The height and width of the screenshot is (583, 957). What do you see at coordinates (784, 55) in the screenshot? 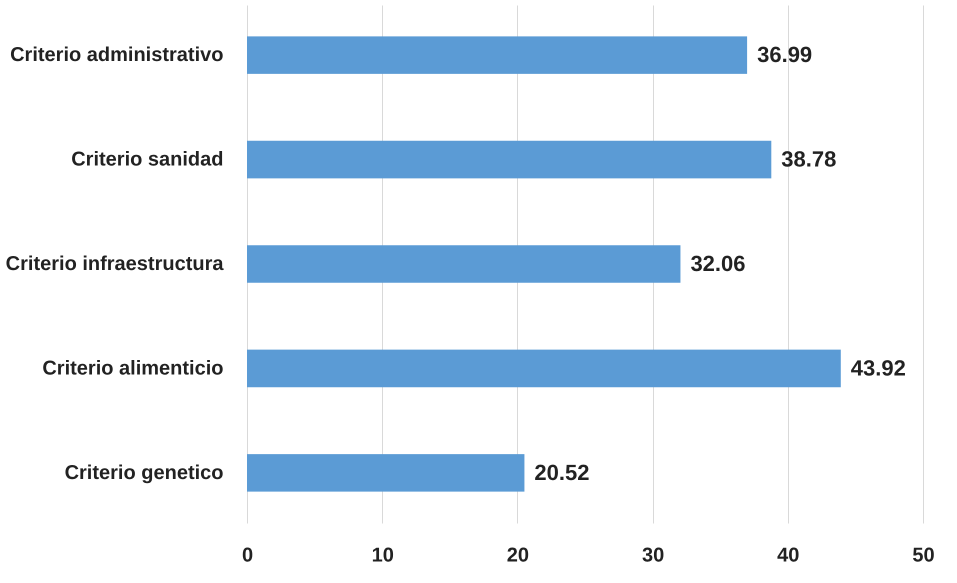
I see `data-label: 36.99` at bounding box center [784, 55].